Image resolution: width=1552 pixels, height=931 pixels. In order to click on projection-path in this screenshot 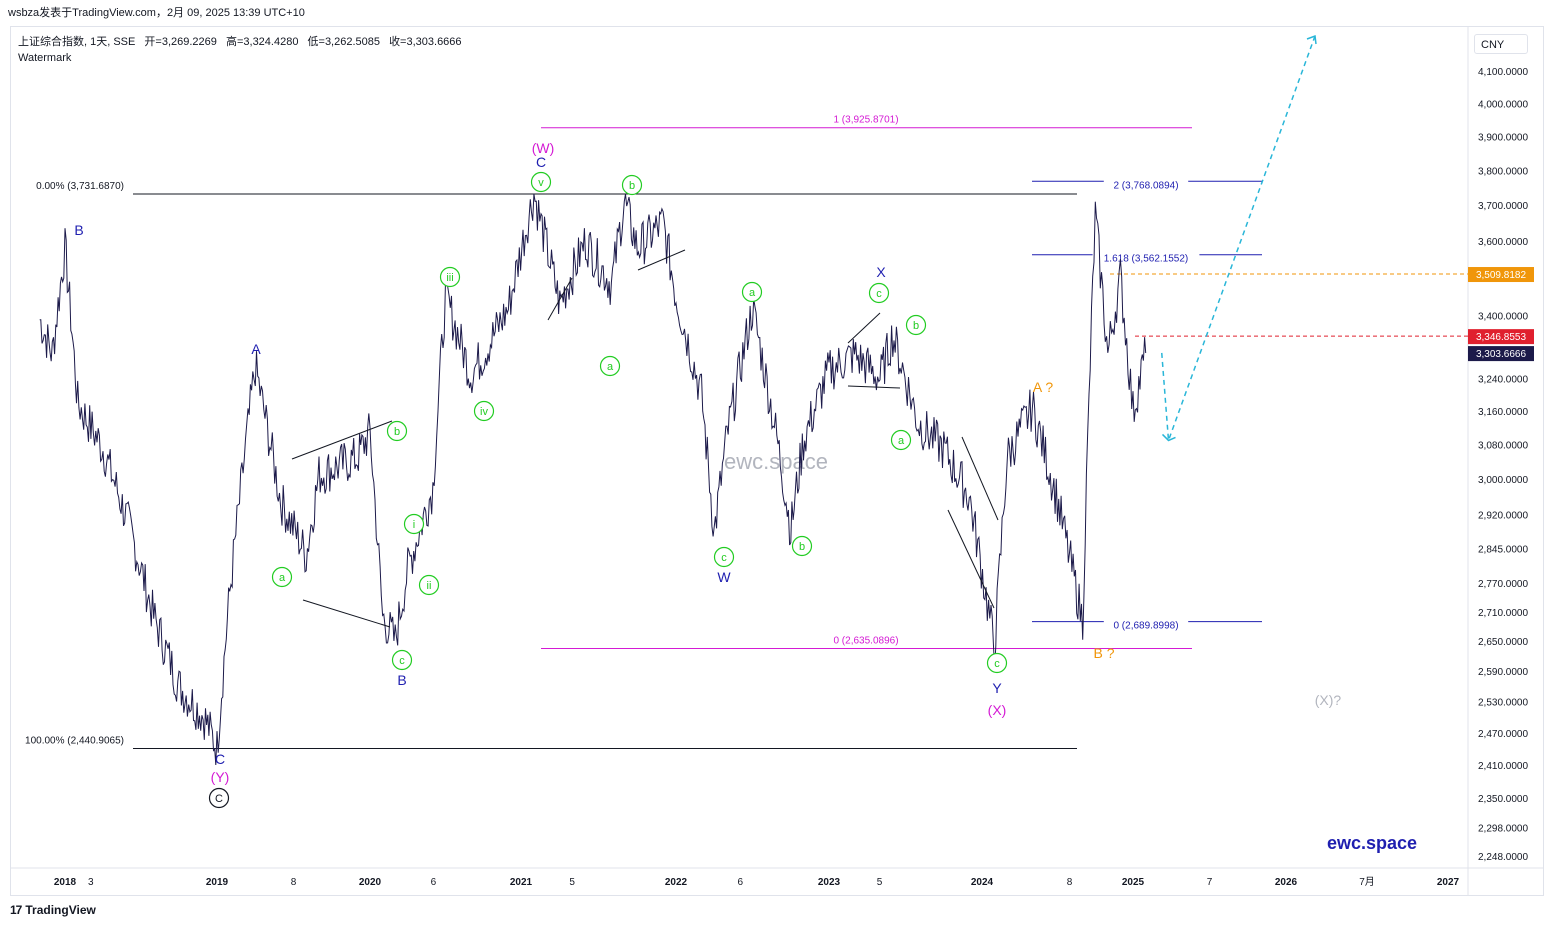, I will do `click(1238, 238)`.